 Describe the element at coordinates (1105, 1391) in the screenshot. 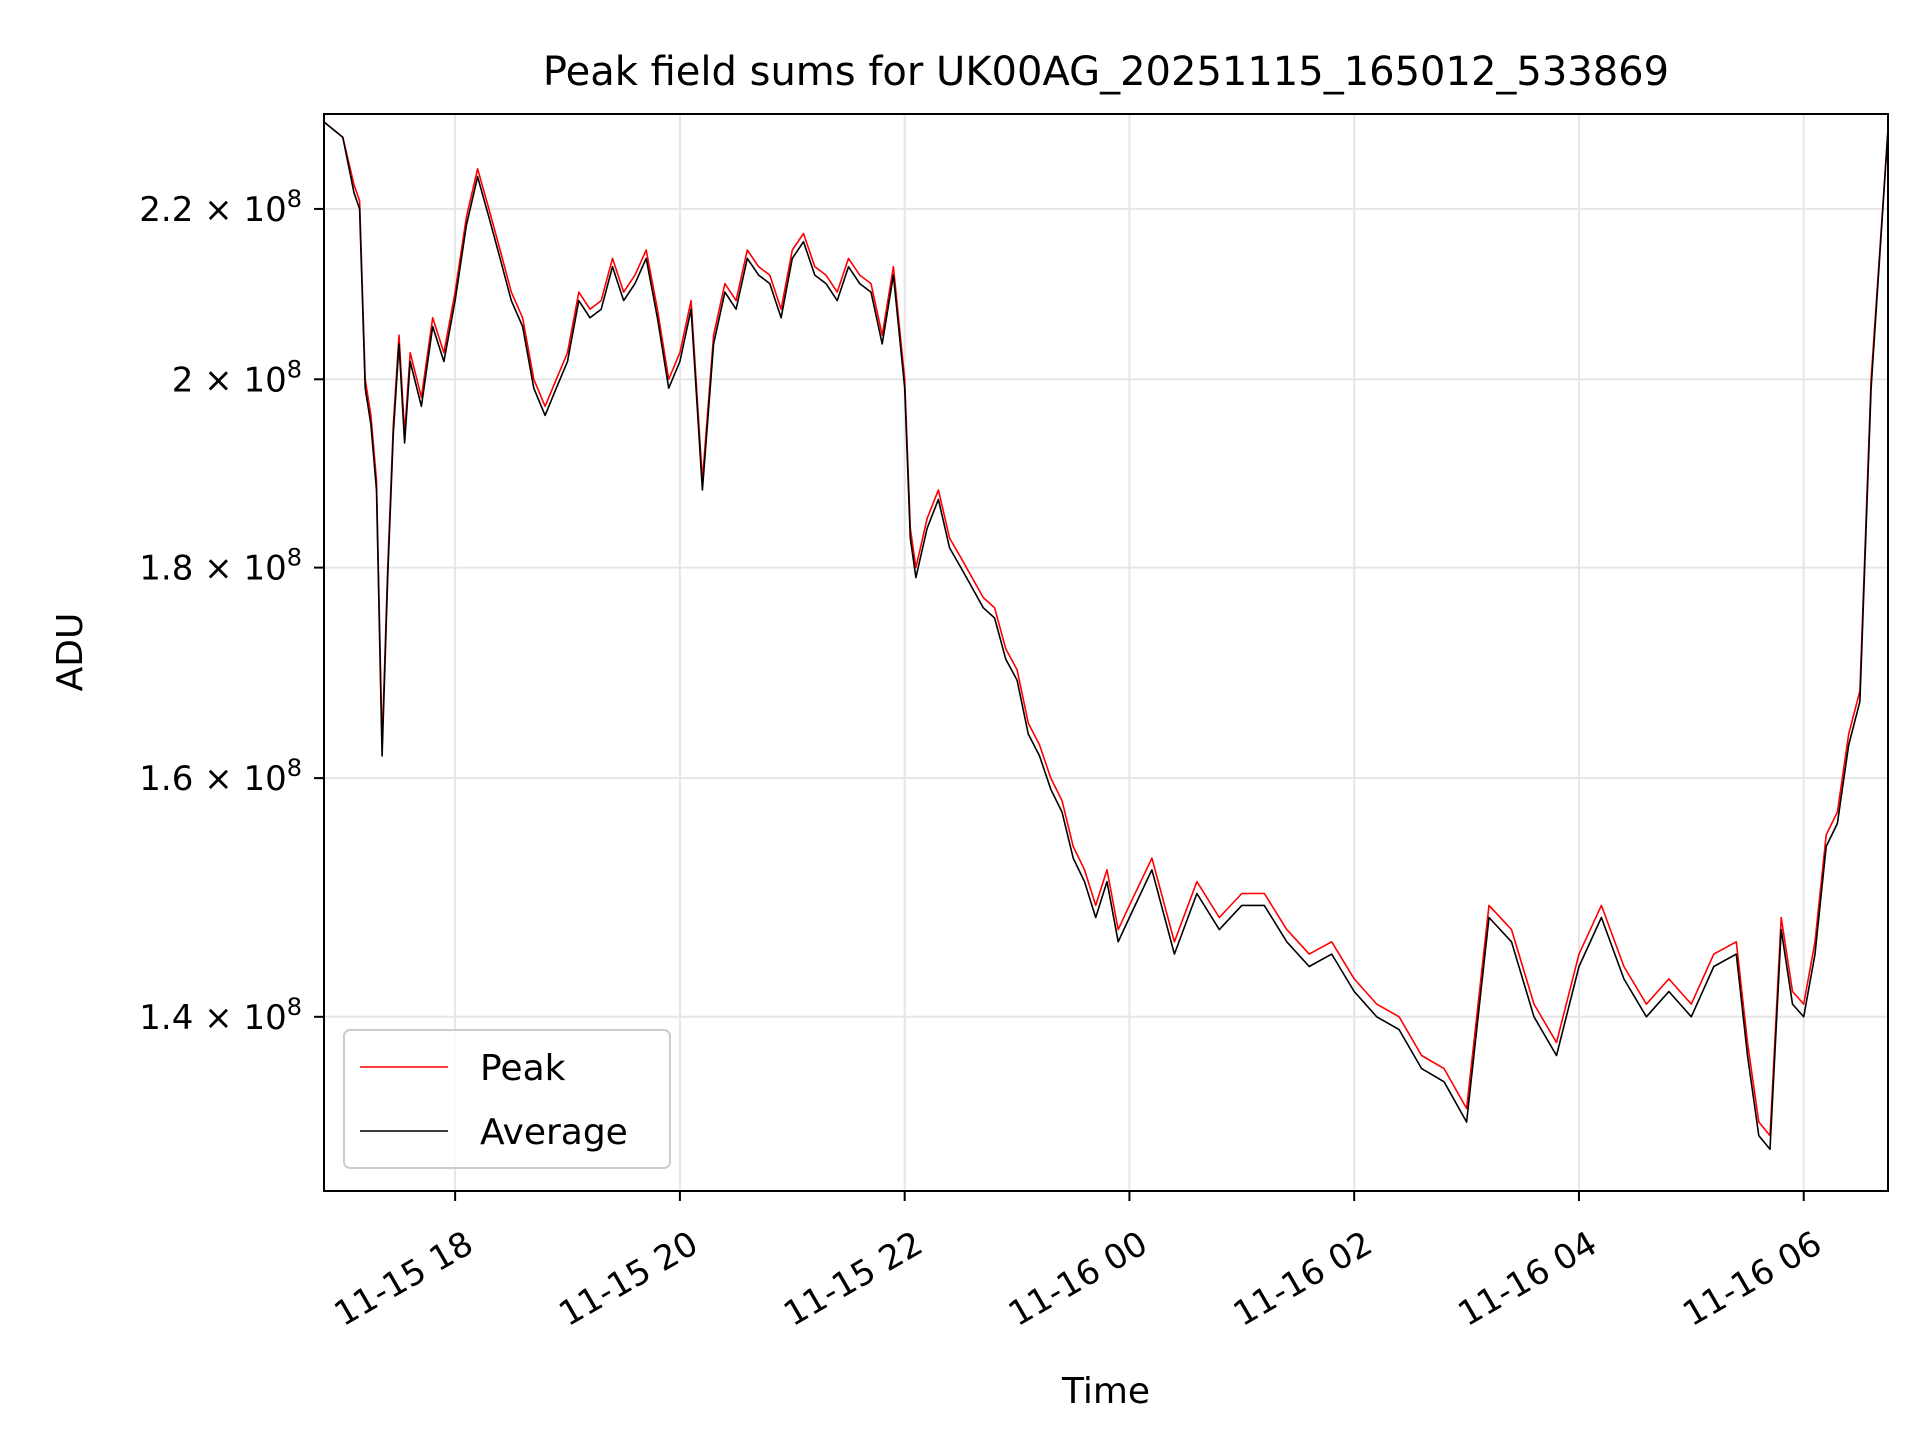

I see `x-axis-label: Time` at that location.